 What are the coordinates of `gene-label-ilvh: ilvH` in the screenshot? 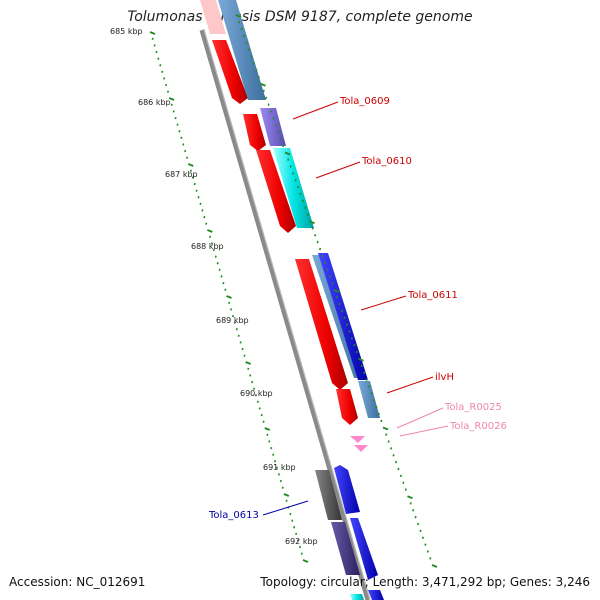 It's located at (444, 377).